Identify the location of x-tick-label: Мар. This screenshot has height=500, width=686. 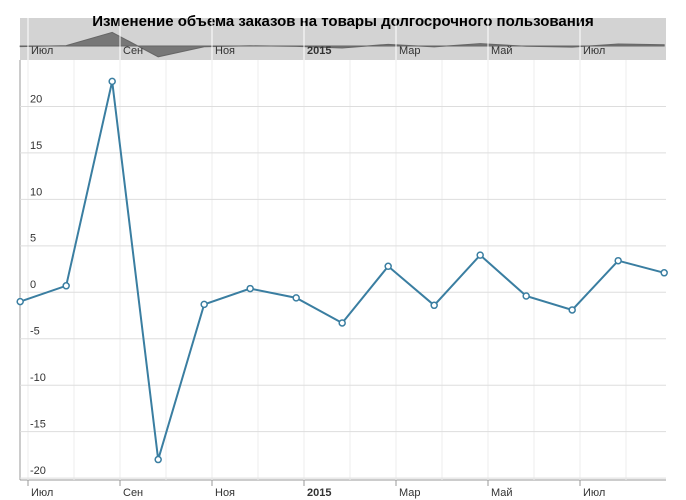
(410, 493).